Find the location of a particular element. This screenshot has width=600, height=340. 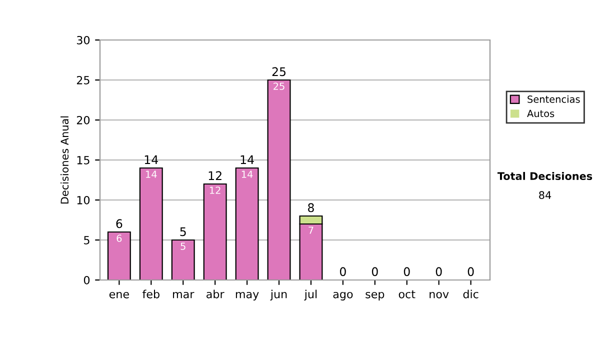

x-tick-label: ene is located at coordinates (119, 295).